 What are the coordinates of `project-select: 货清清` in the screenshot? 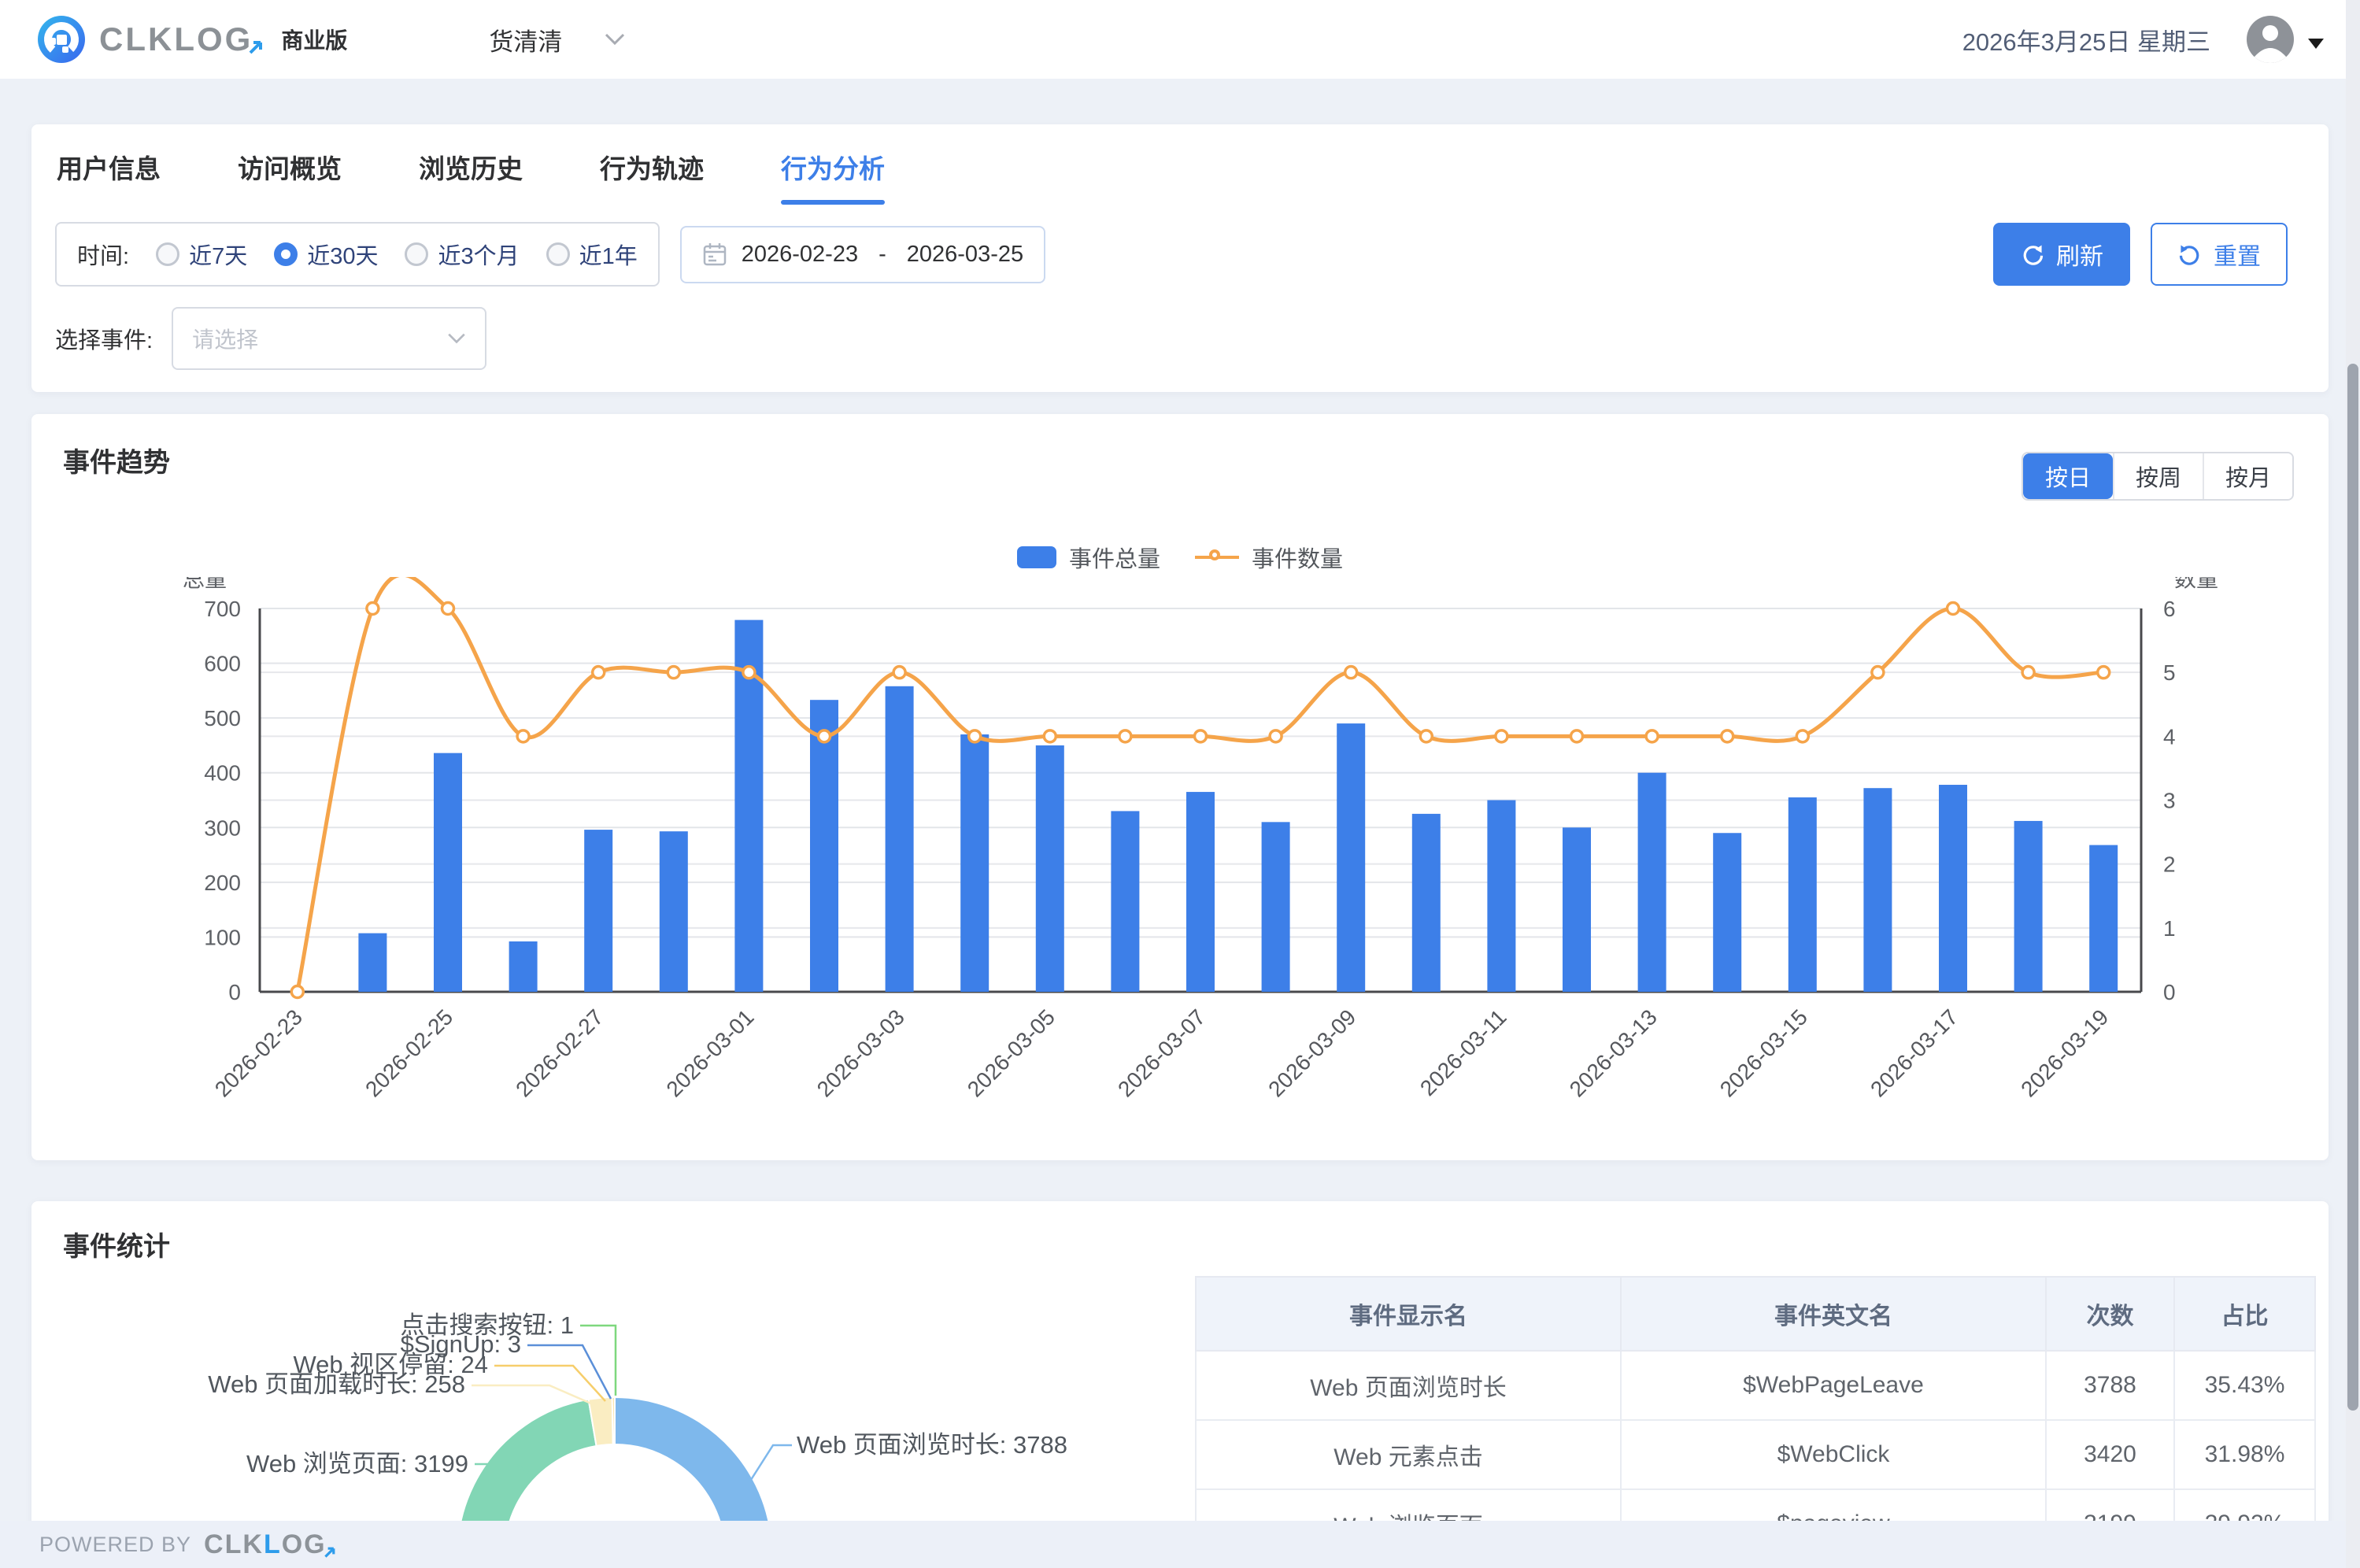 It's located at (557, 39).